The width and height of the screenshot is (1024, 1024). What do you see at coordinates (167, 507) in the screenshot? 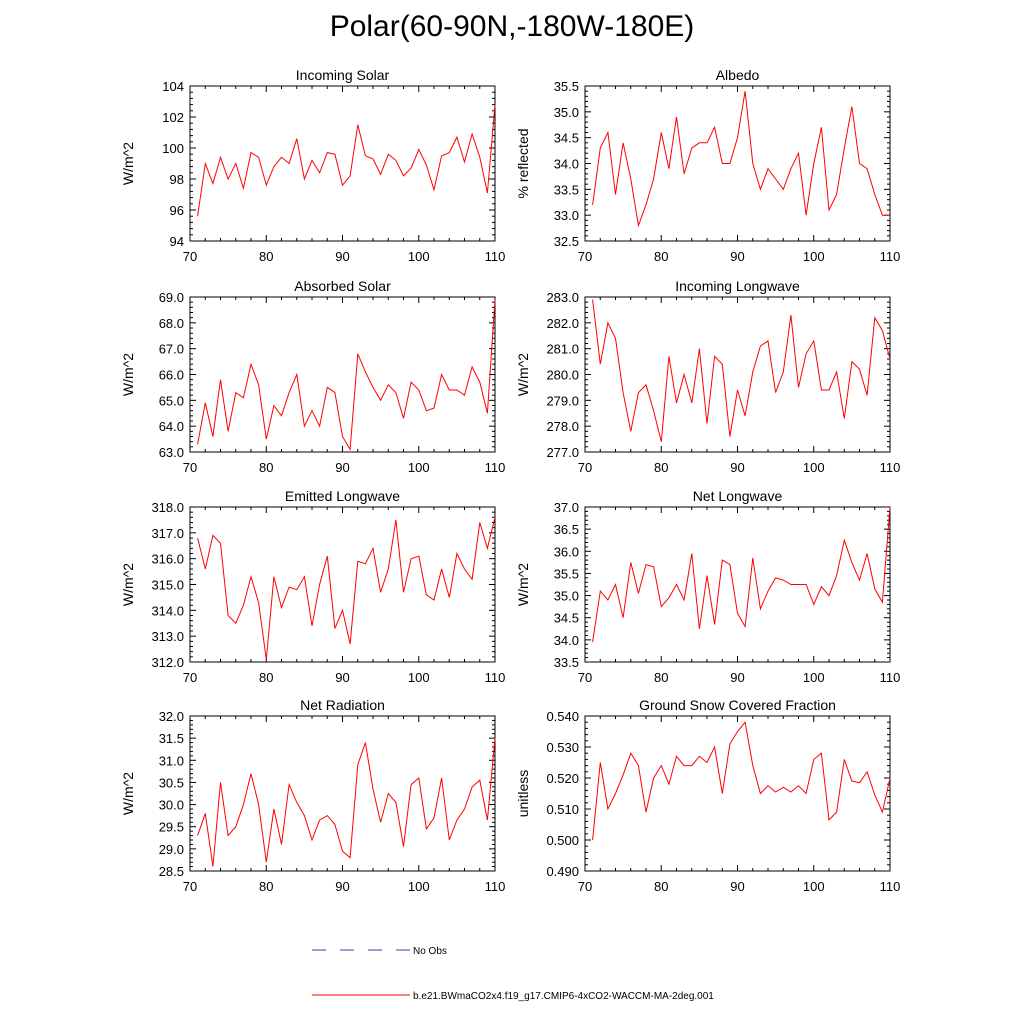
I see `y-tick-label: 318.0` at bounding box center [167, 507].